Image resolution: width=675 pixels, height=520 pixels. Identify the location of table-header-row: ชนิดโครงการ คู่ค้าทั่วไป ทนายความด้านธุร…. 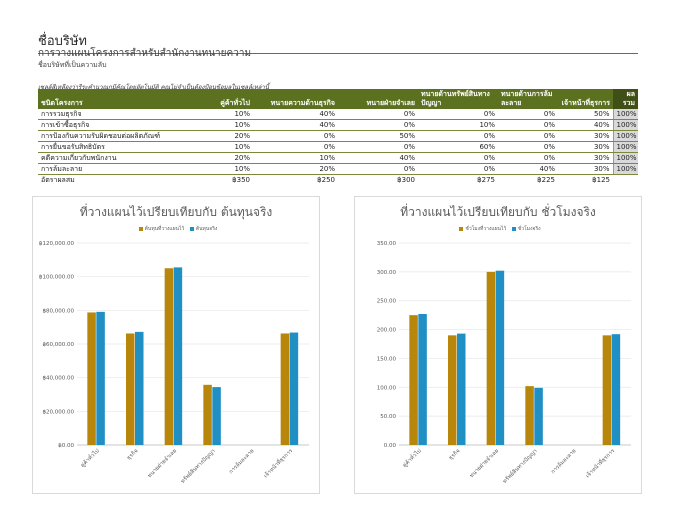
(338, 99).